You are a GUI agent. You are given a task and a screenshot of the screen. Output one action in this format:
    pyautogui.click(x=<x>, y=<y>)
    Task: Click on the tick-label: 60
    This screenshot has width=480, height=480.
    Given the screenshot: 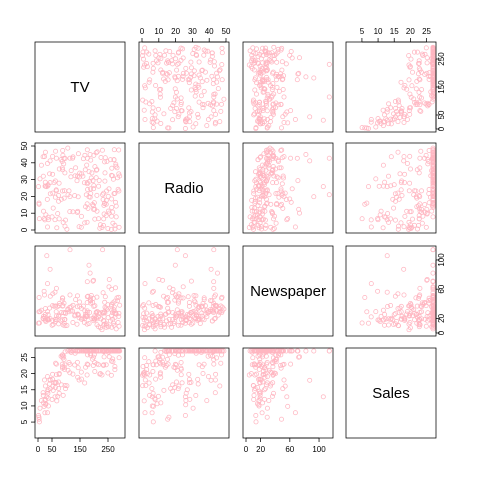 What is the action you would take?
    pyautogui.click(x=441, y=288)
    